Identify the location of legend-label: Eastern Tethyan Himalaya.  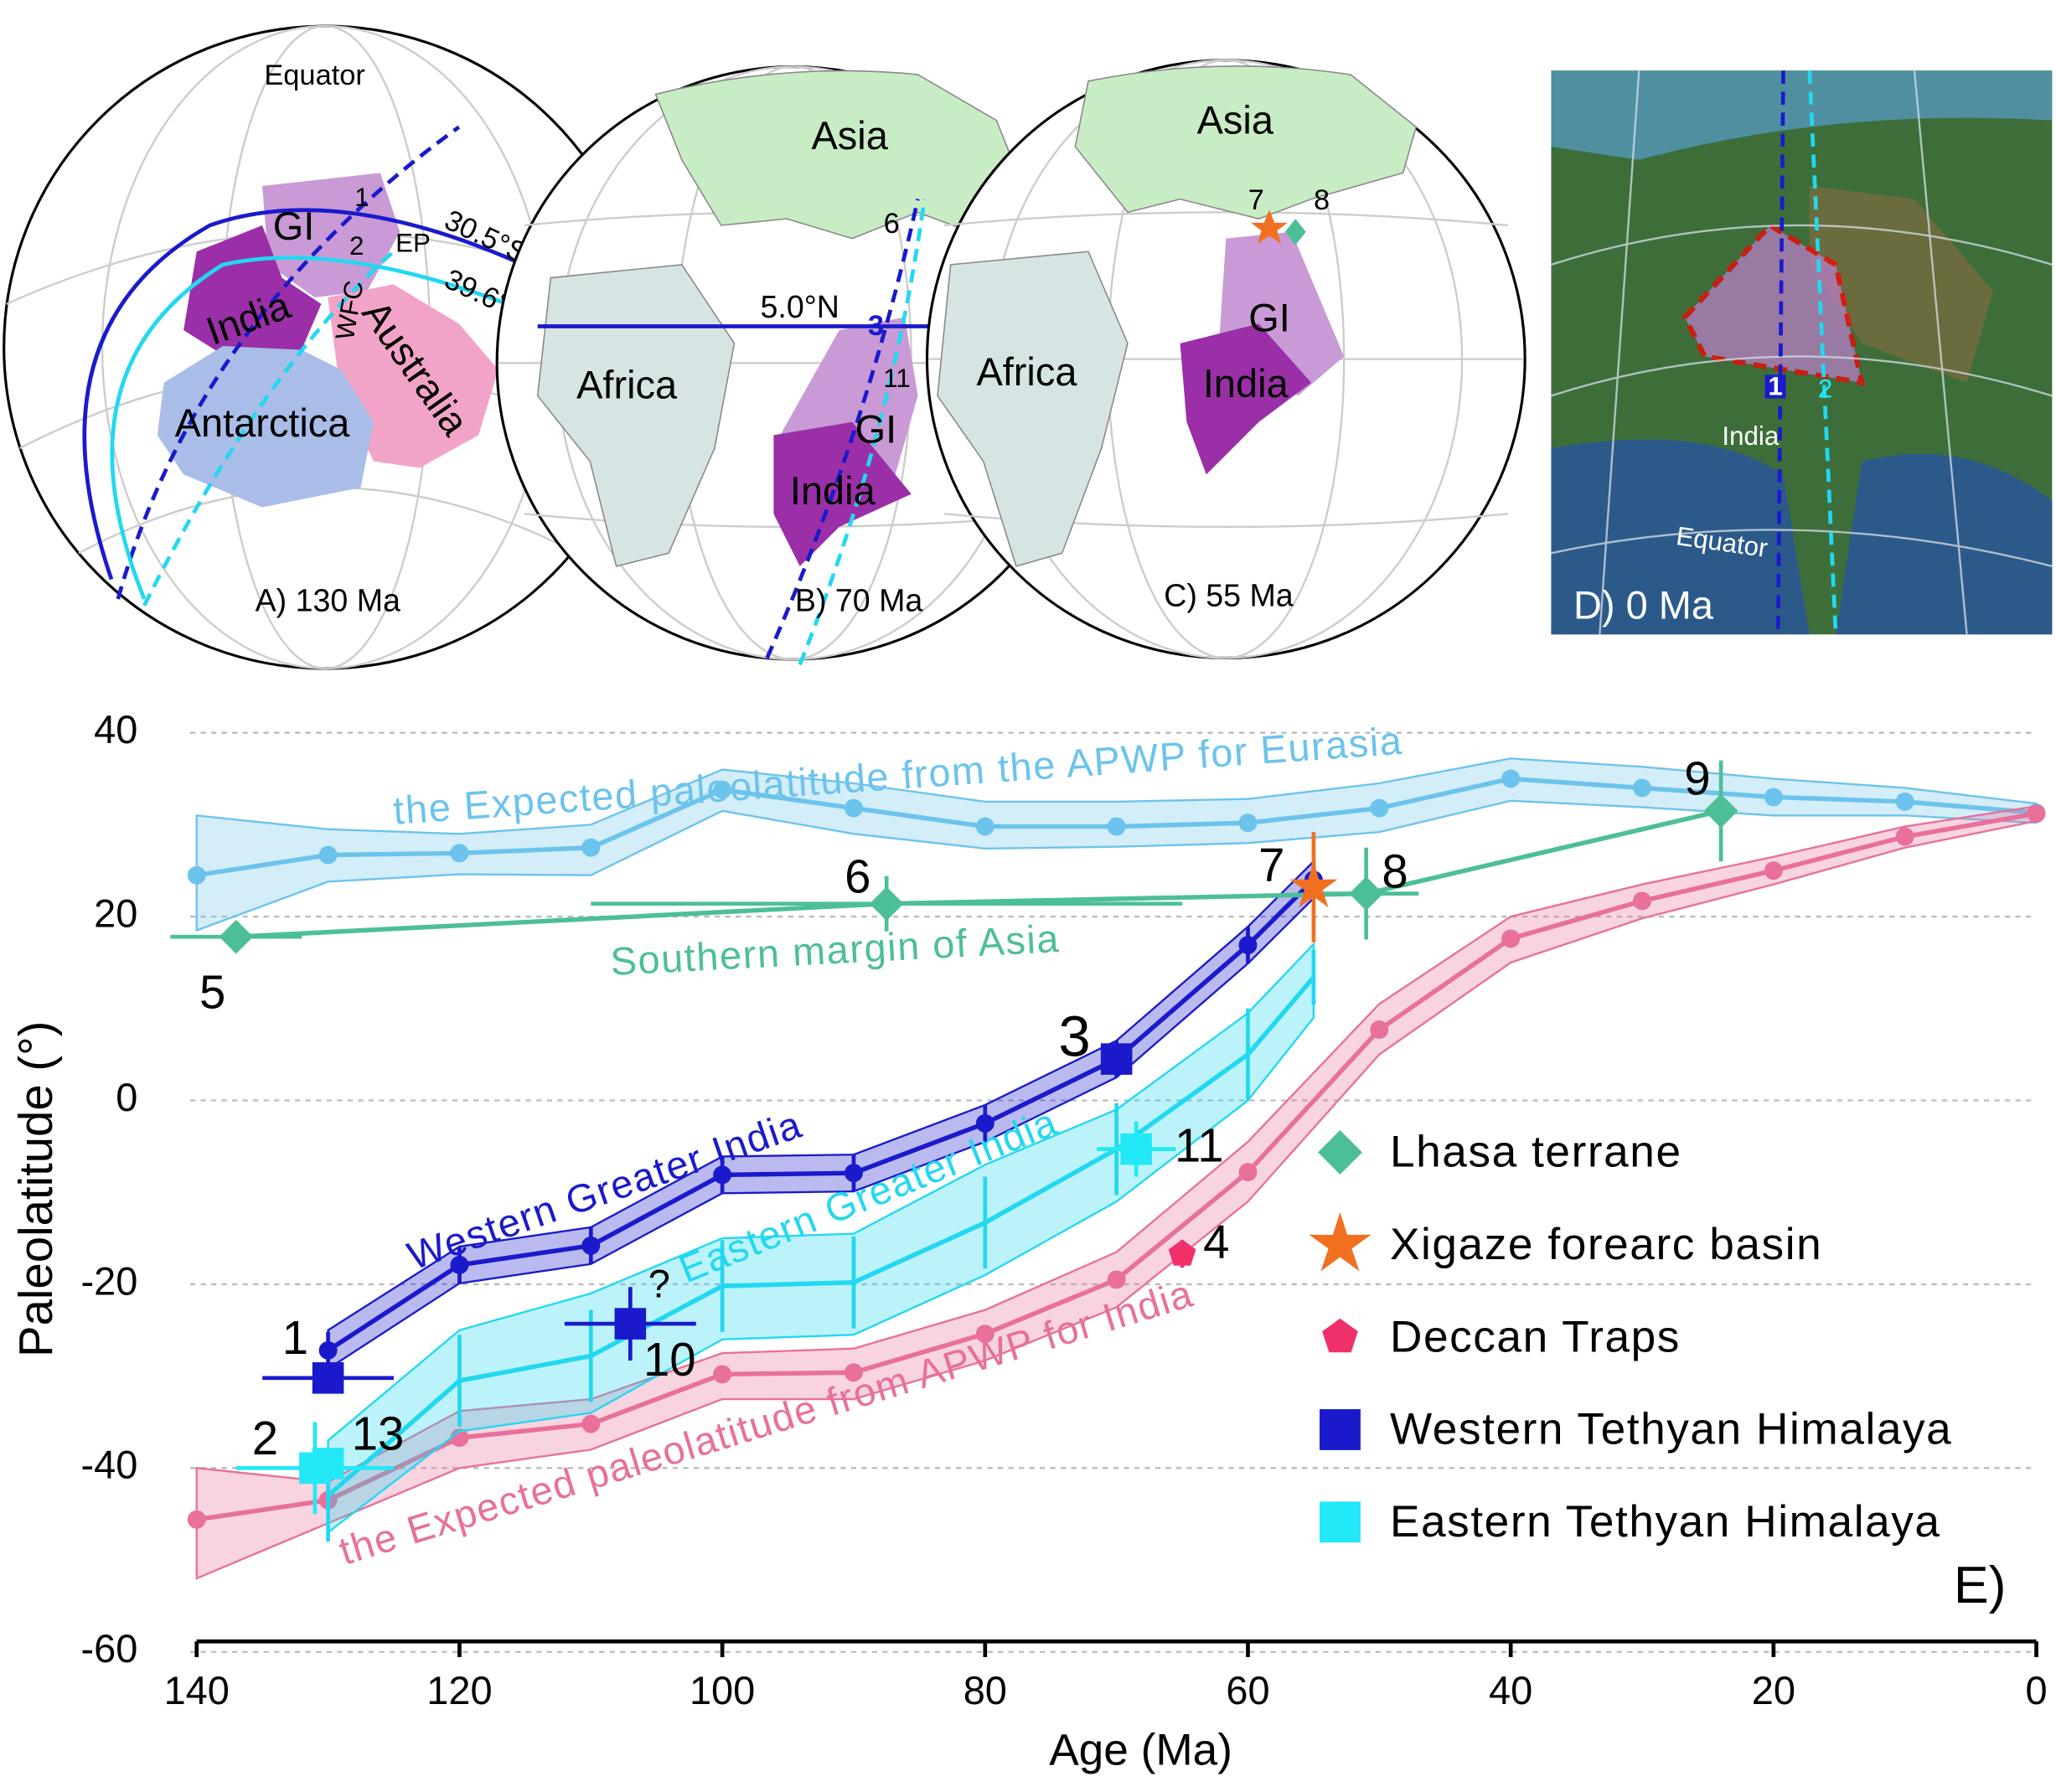
(1665, 1522).